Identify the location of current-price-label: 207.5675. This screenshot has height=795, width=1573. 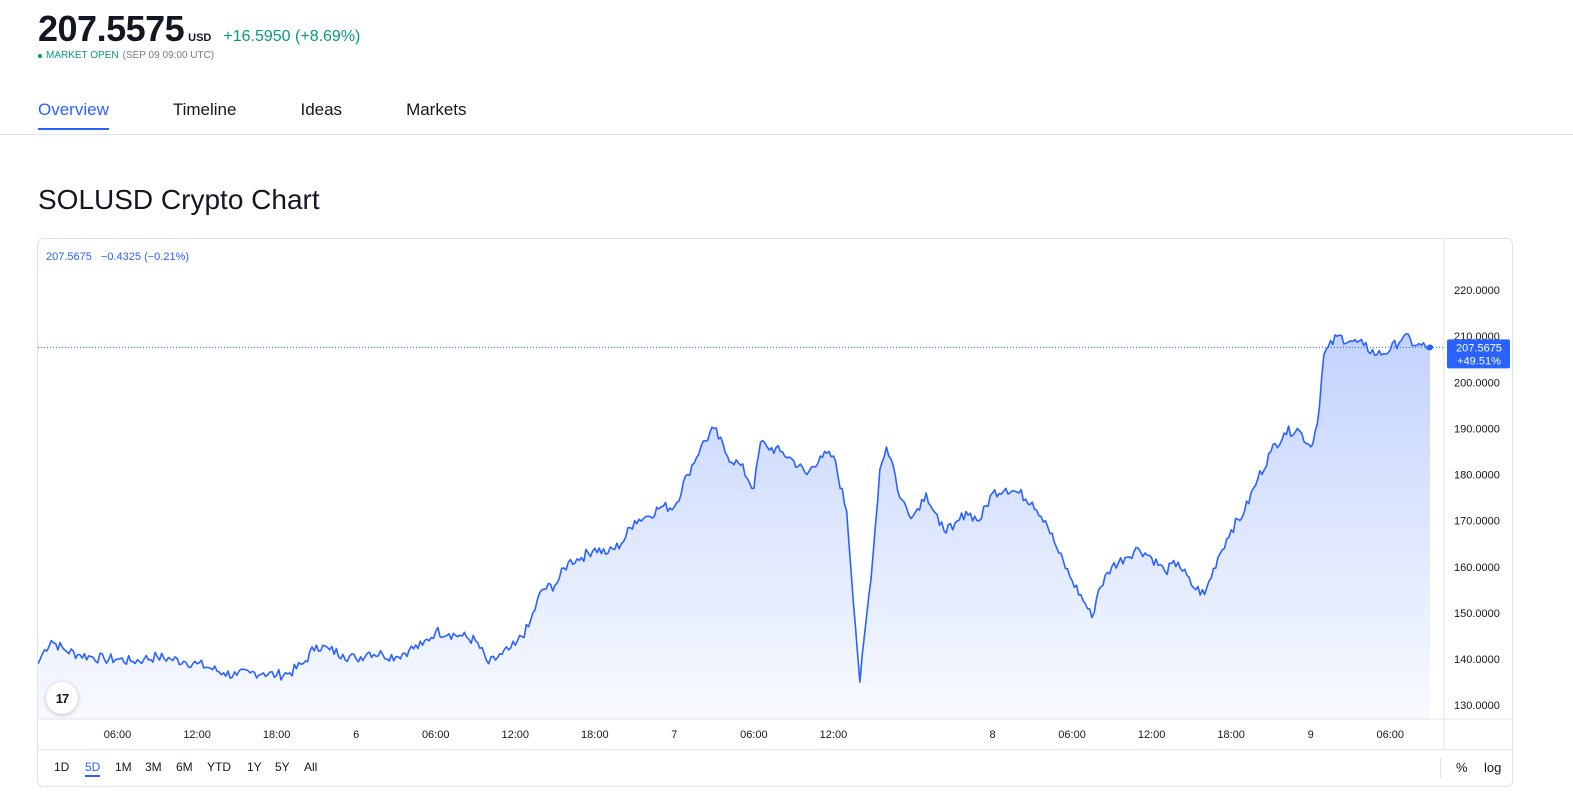
(1479, 348).